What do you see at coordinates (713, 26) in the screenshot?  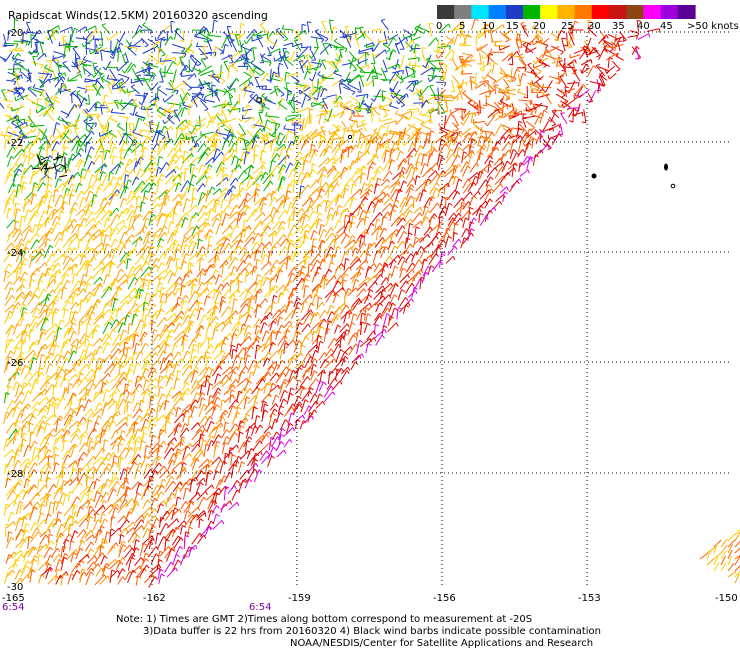 I see `legend-unit: >50 knots` at bounding box center [713, 26].